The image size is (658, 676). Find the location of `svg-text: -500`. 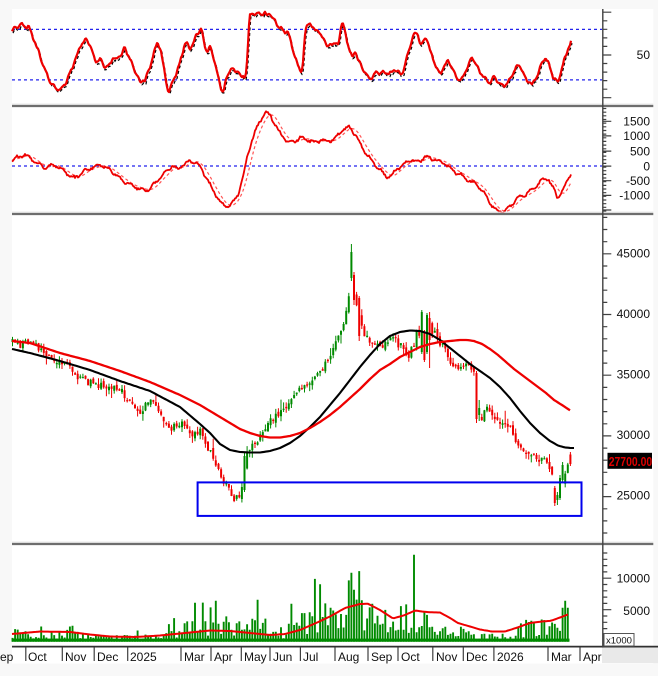

svg-text: -500 is located at coordinates (638, 181).